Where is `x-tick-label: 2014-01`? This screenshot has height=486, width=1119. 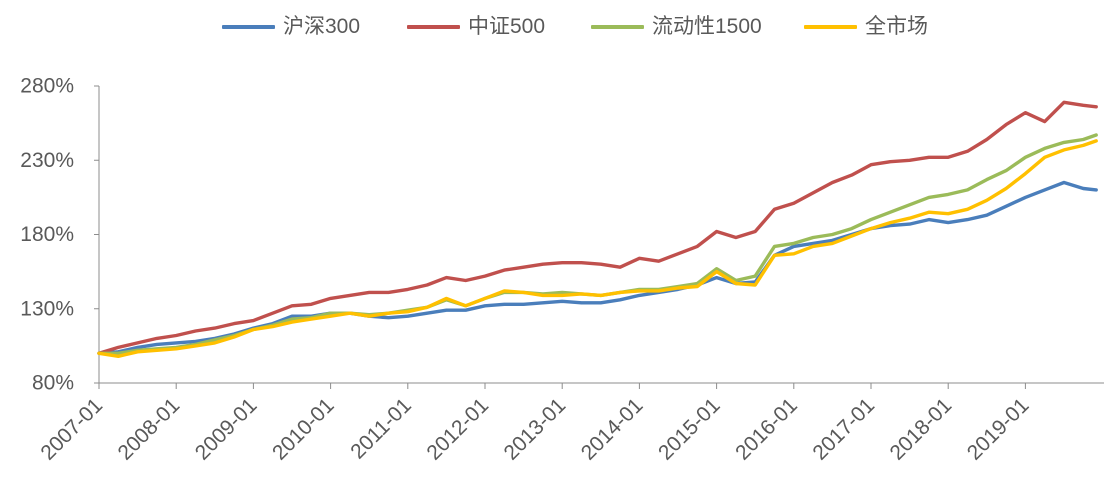
x-tick-label: 2014-01 is located at coordinates (612, 429).